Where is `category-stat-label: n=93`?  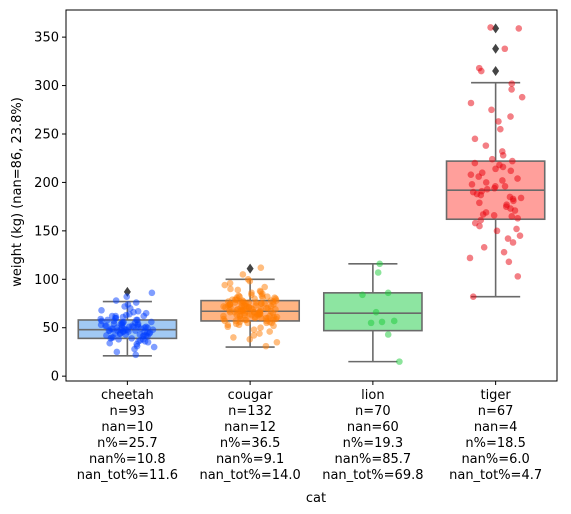 category-stat-label: n=93 is located at coordinates (128, 411).